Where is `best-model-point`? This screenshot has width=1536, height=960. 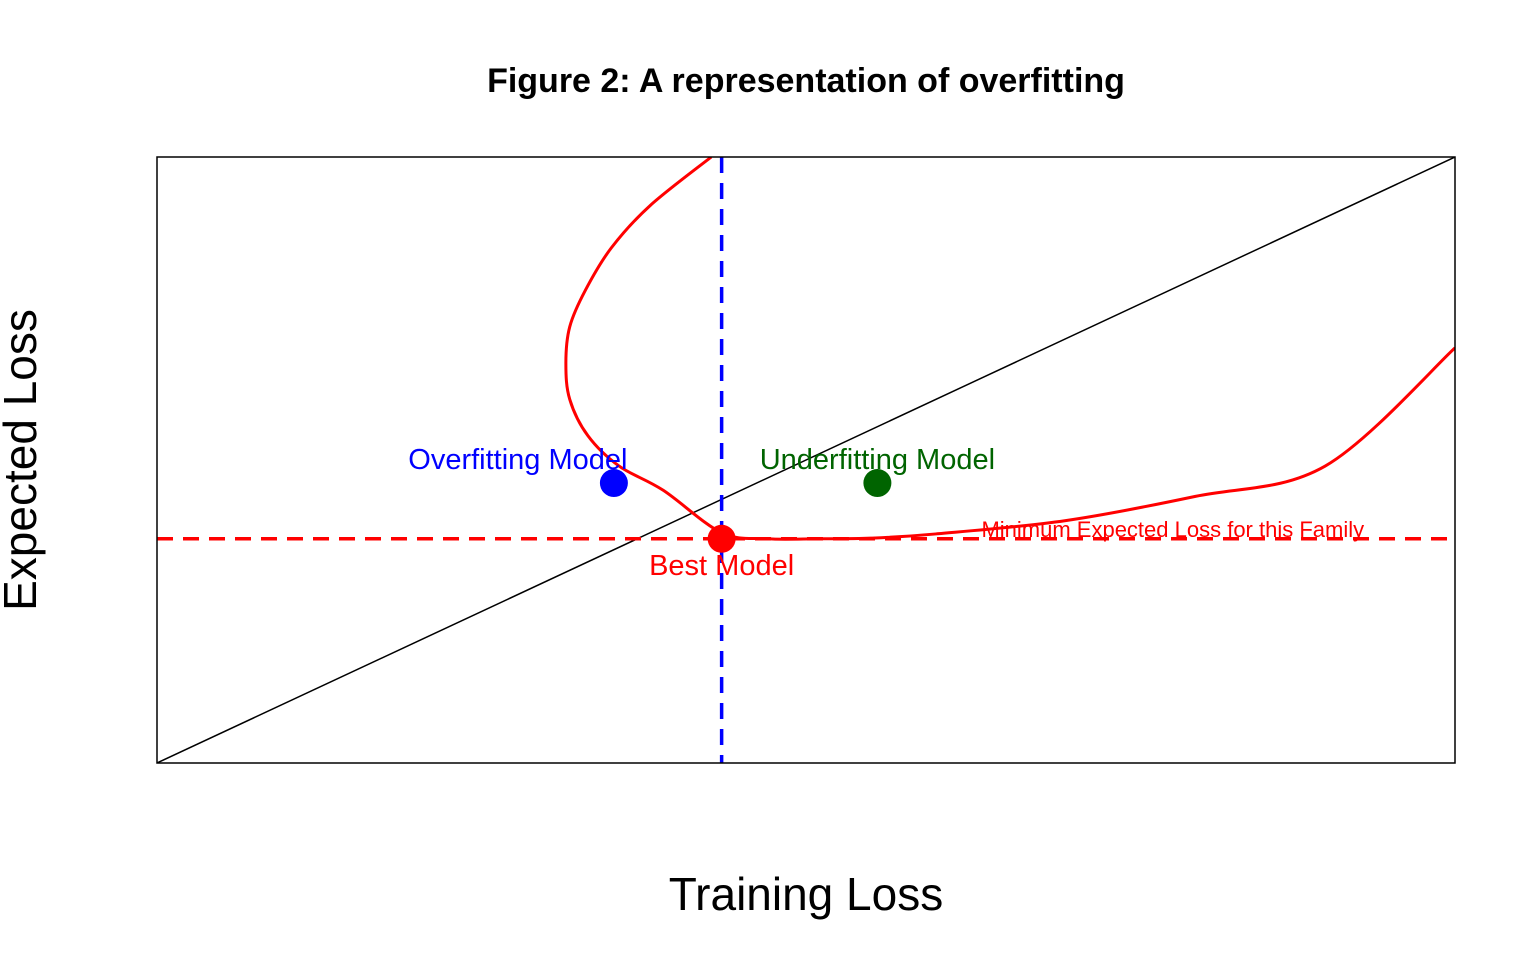 best-model-point is located at coordinates (721, 538).